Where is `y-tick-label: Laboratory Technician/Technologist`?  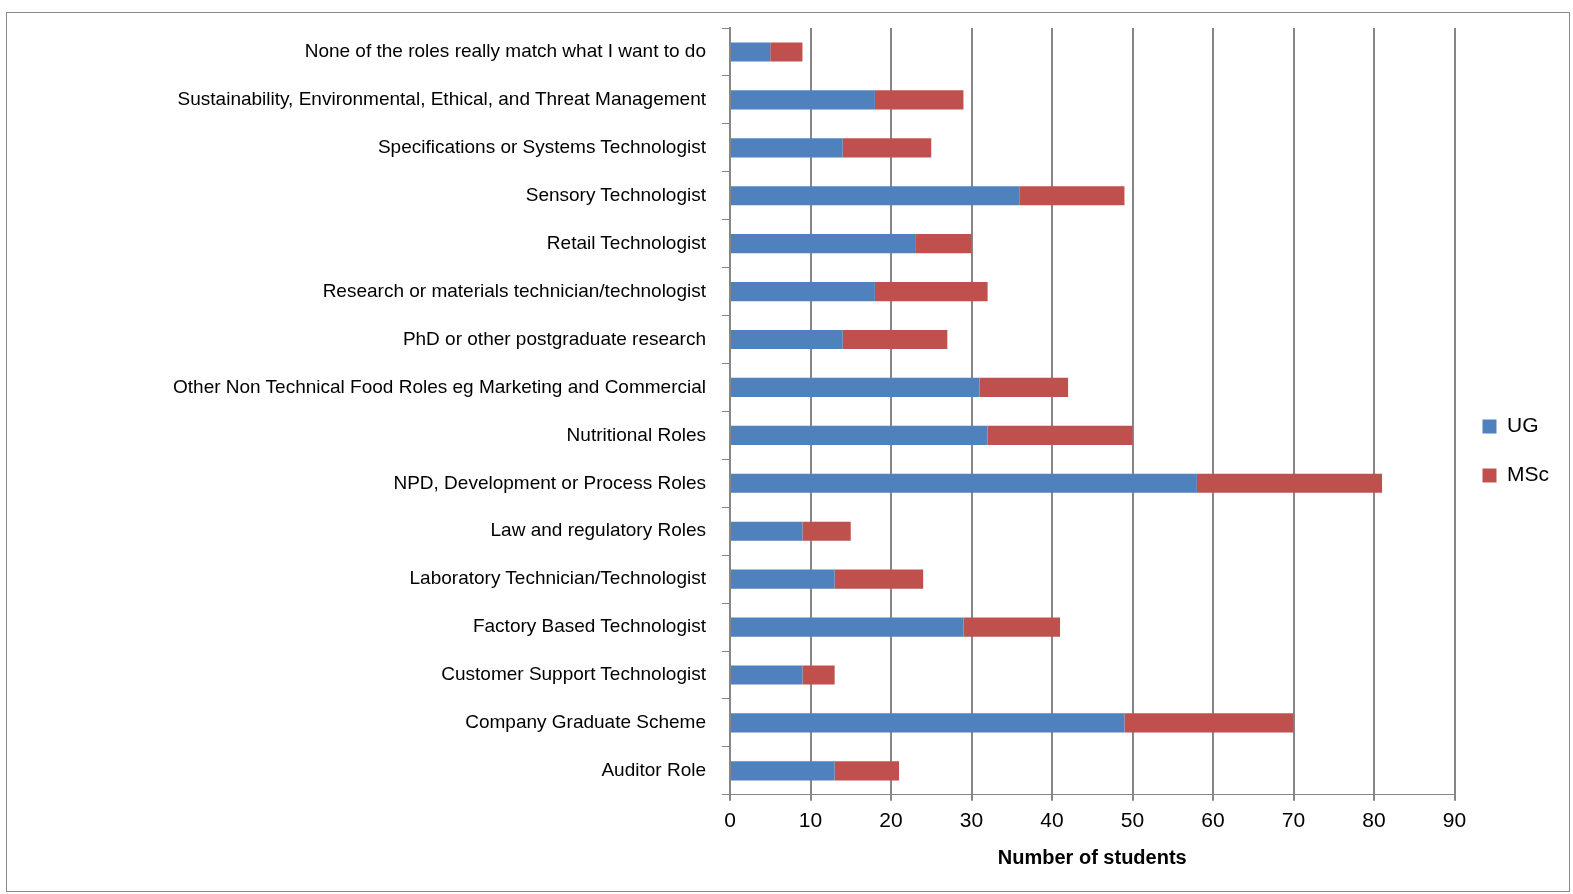
y-tick-label: Laboratory Technician/Technologist is located at coordinates (558, 578).